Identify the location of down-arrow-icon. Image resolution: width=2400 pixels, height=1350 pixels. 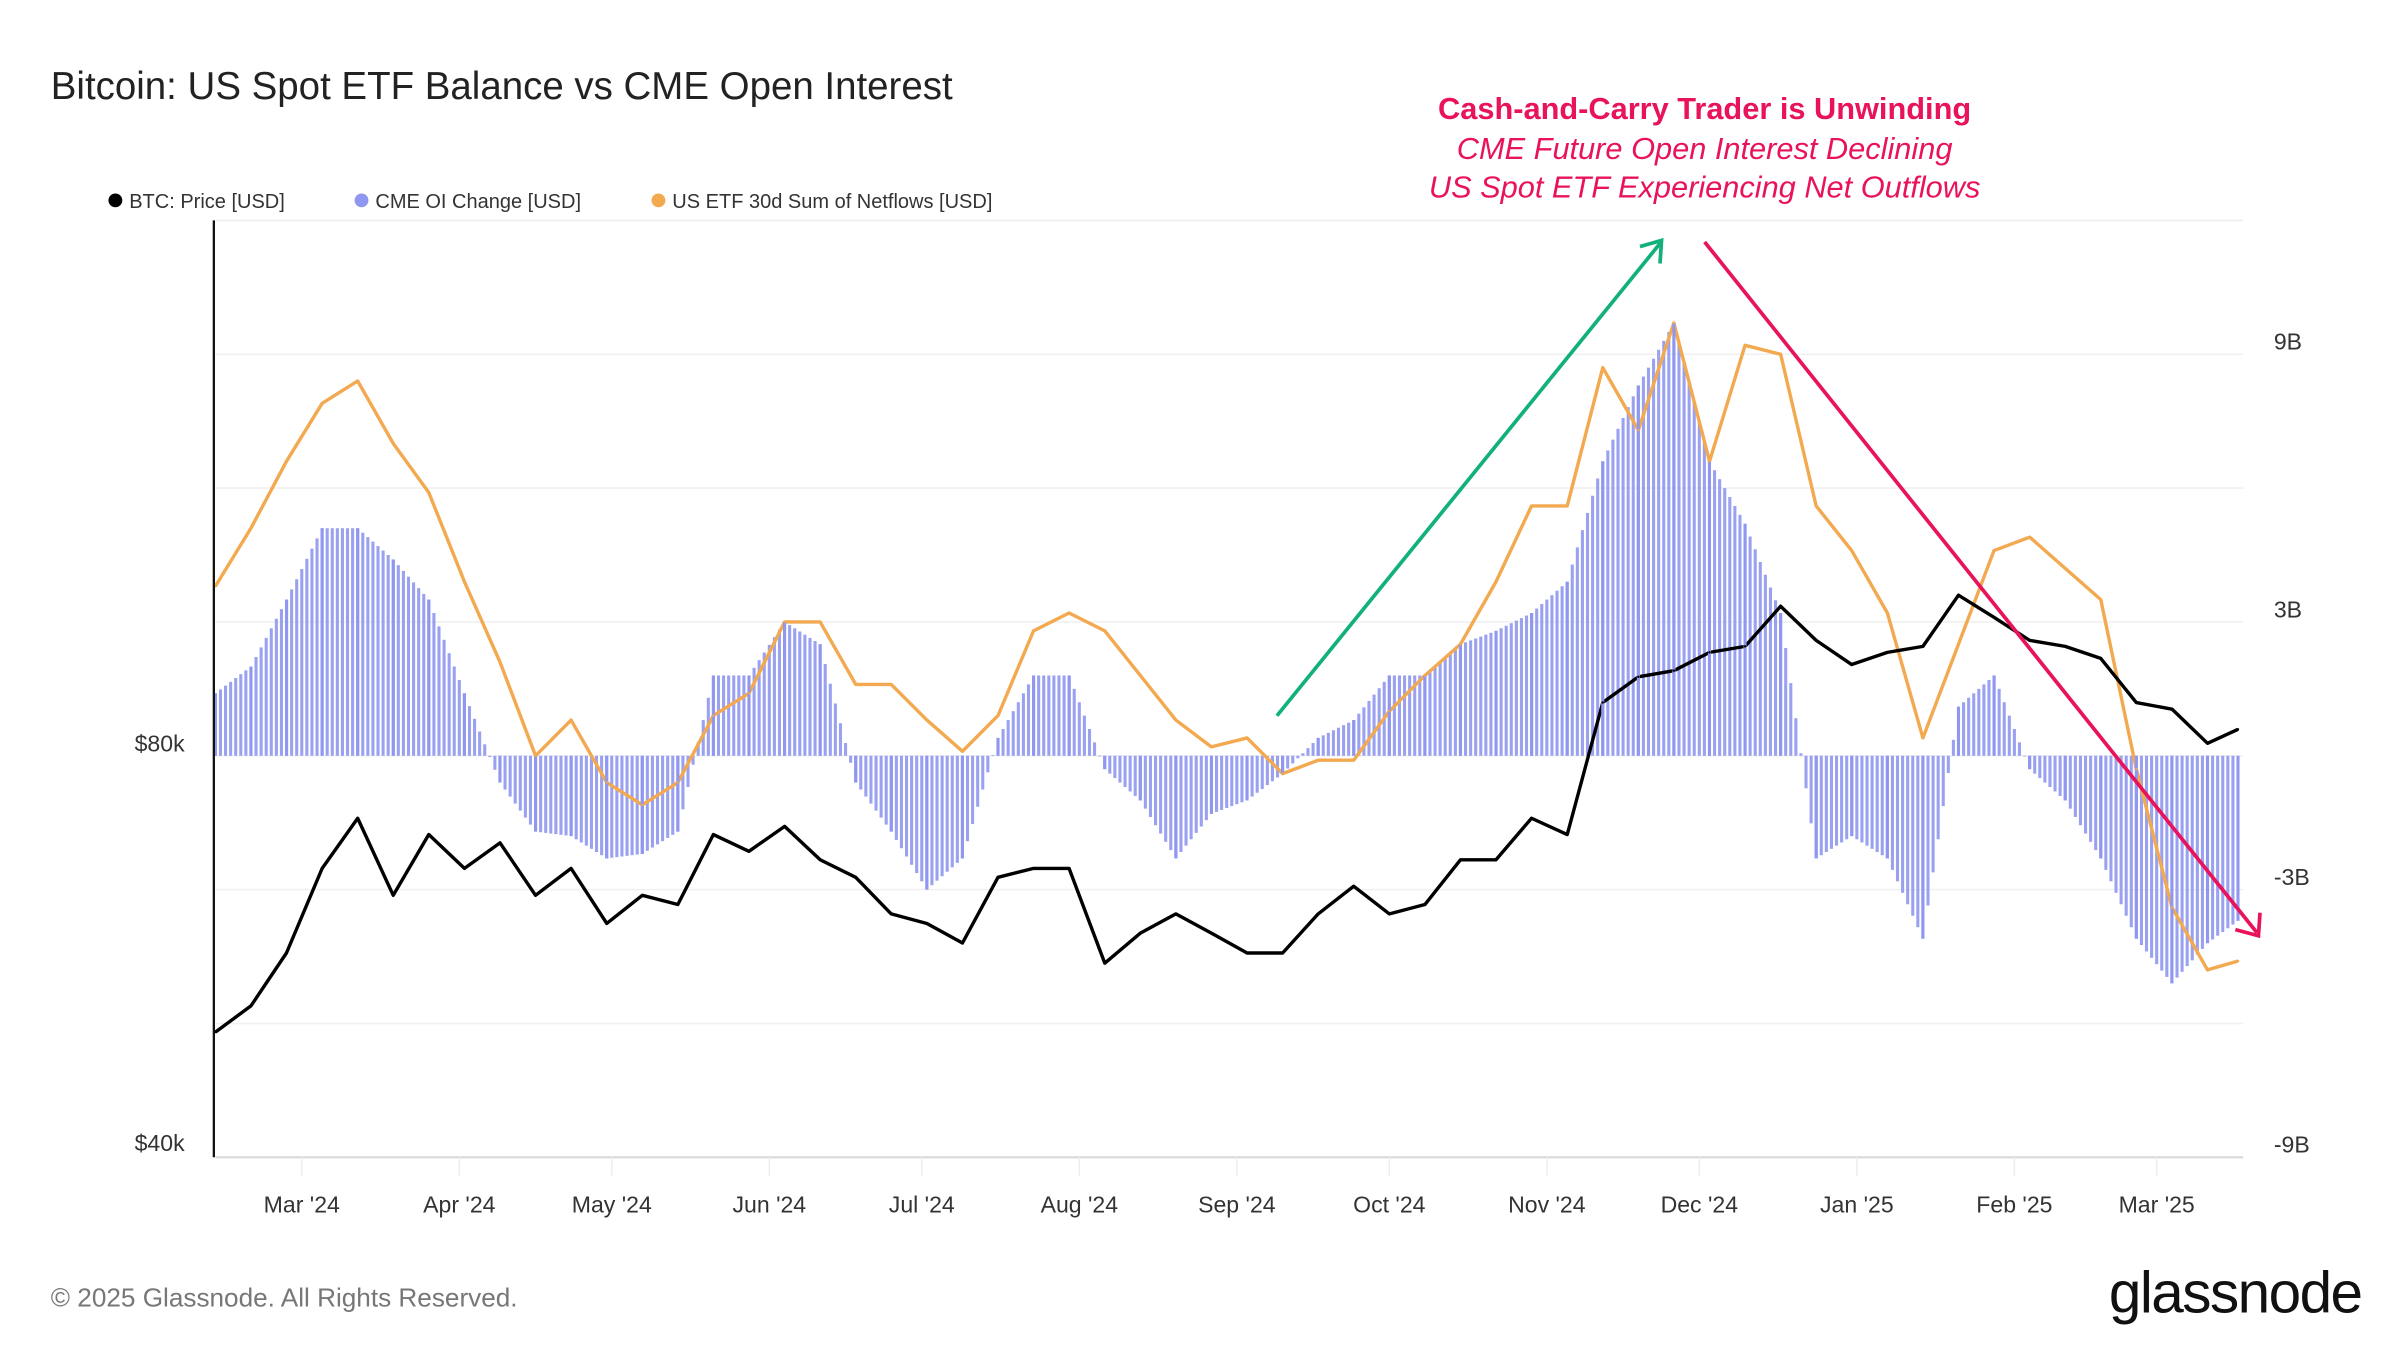
(1982, 589).